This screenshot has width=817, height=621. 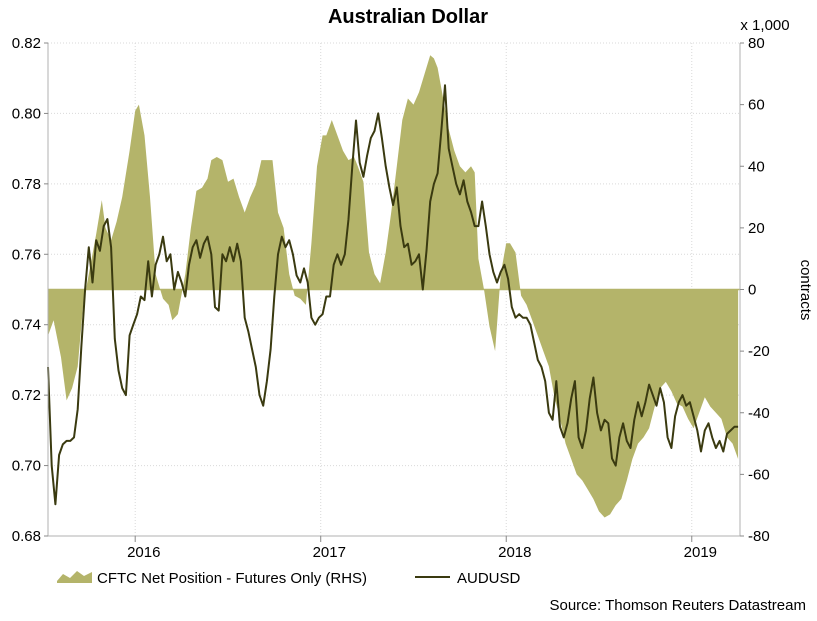 What do you see at coordinates (489, 578) in the screenshot?
I see `legend-label-audusd: AUDUSD` at bounding box center [489, 578].